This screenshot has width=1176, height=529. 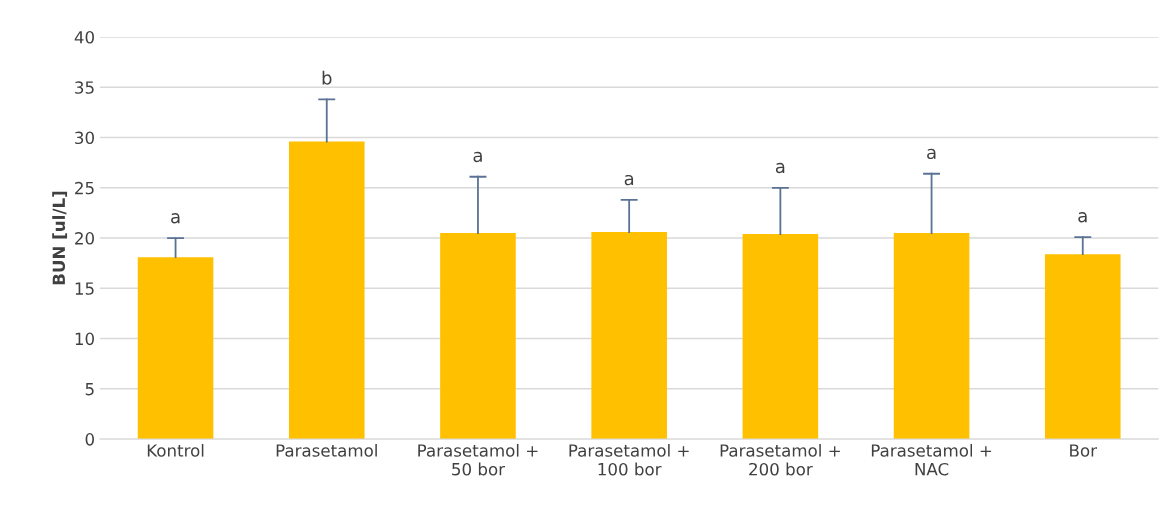 What do you see at coordinates (84, 188) in the screenshot?
I see `y-tick-label: 25` at bounding box center [84, 188].